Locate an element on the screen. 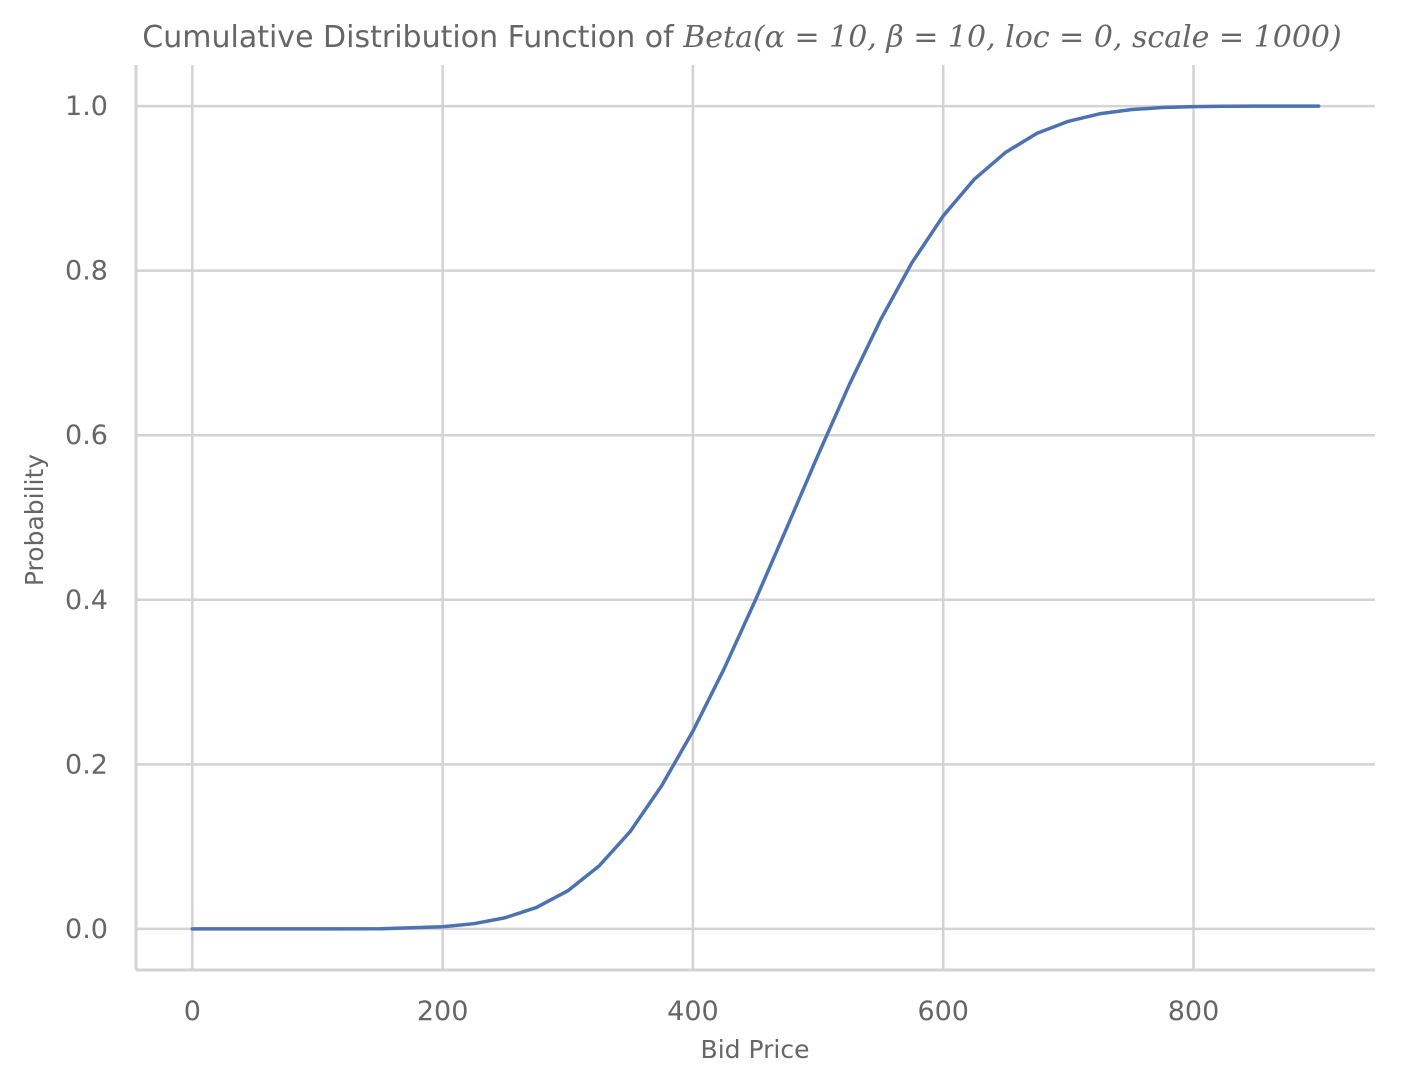 Image resolution: width=1419 pixels, height=1085 pixels. y-tick-label-0.0: 0.0 is located at coordinates (86, 929).